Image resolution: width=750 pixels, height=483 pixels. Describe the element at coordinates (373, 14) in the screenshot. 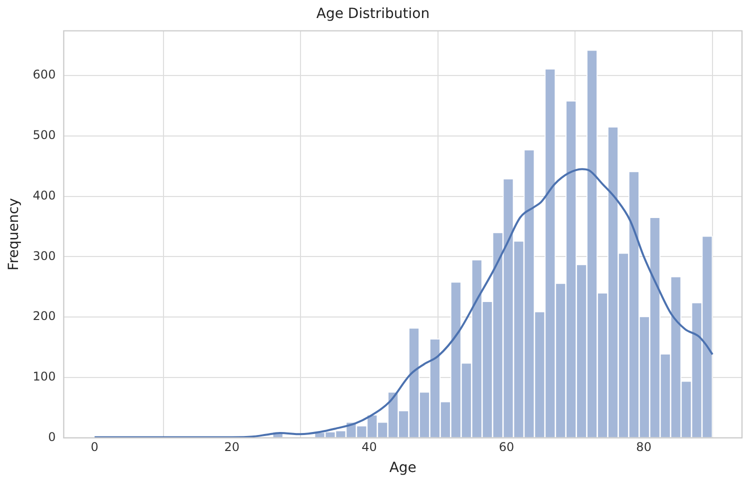

I see `chart-title: Age Distribution` at that location.